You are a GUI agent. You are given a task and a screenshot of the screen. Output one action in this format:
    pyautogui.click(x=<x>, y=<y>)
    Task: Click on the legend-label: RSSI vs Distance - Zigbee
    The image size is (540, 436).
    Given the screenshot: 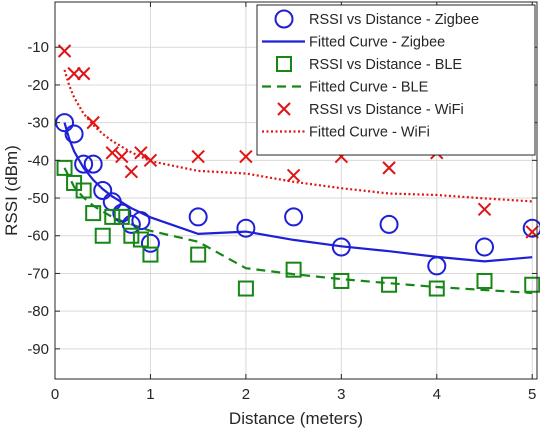 What is the action you would take?
    pyautogui.click(x=394, y=20)
    